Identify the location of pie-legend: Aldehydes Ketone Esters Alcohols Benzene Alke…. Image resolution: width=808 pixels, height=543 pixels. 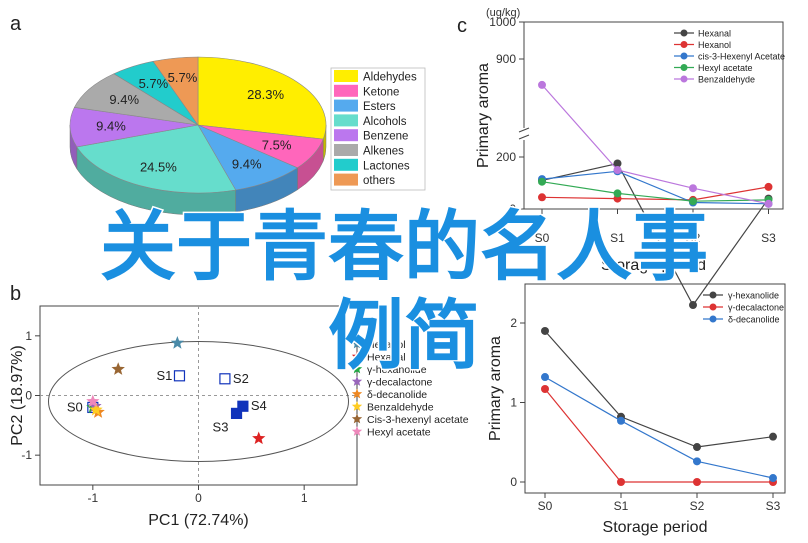
(378, 129).